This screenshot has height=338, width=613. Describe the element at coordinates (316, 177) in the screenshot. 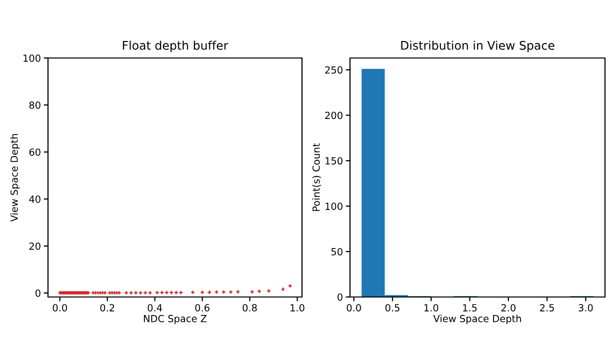

I see `y-axis-title: Point(s) Count` at that location.